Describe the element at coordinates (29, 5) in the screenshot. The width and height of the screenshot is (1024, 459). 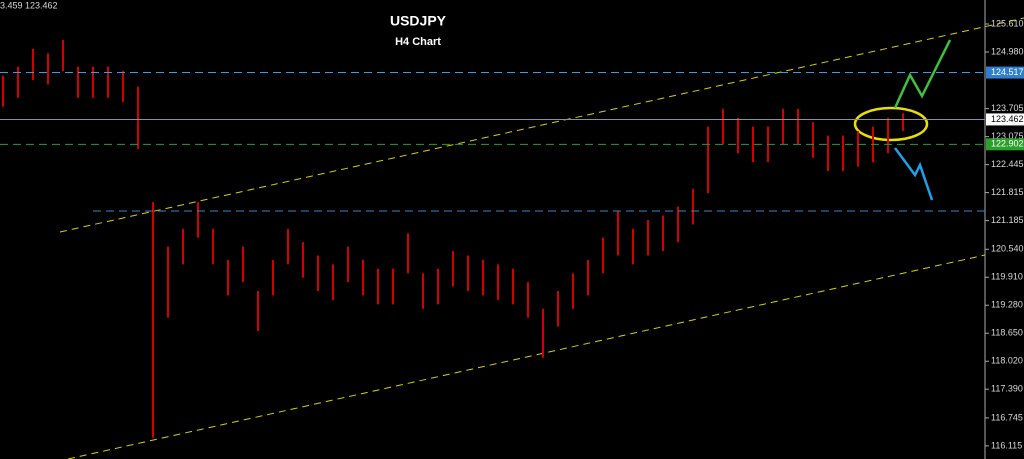
I see `header-text: 3.459 123.462` at that location.